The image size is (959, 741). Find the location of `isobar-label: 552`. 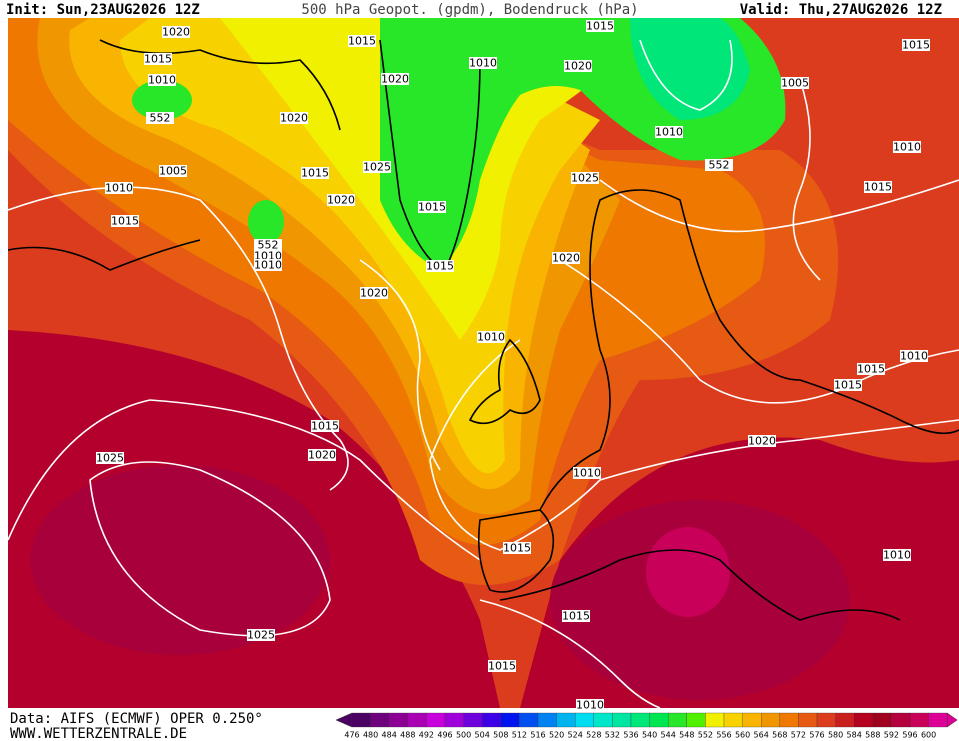

isobar-label: 552 is located at coordinates (268, 245).